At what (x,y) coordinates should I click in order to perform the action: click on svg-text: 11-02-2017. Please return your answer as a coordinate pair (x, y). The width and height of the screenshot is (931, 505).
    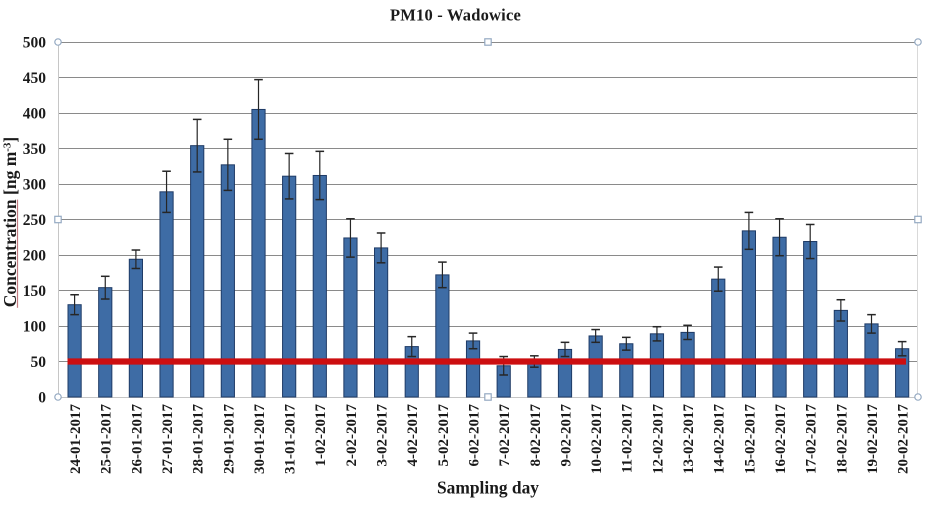
    Looking at the image, I should click on (628, 439).